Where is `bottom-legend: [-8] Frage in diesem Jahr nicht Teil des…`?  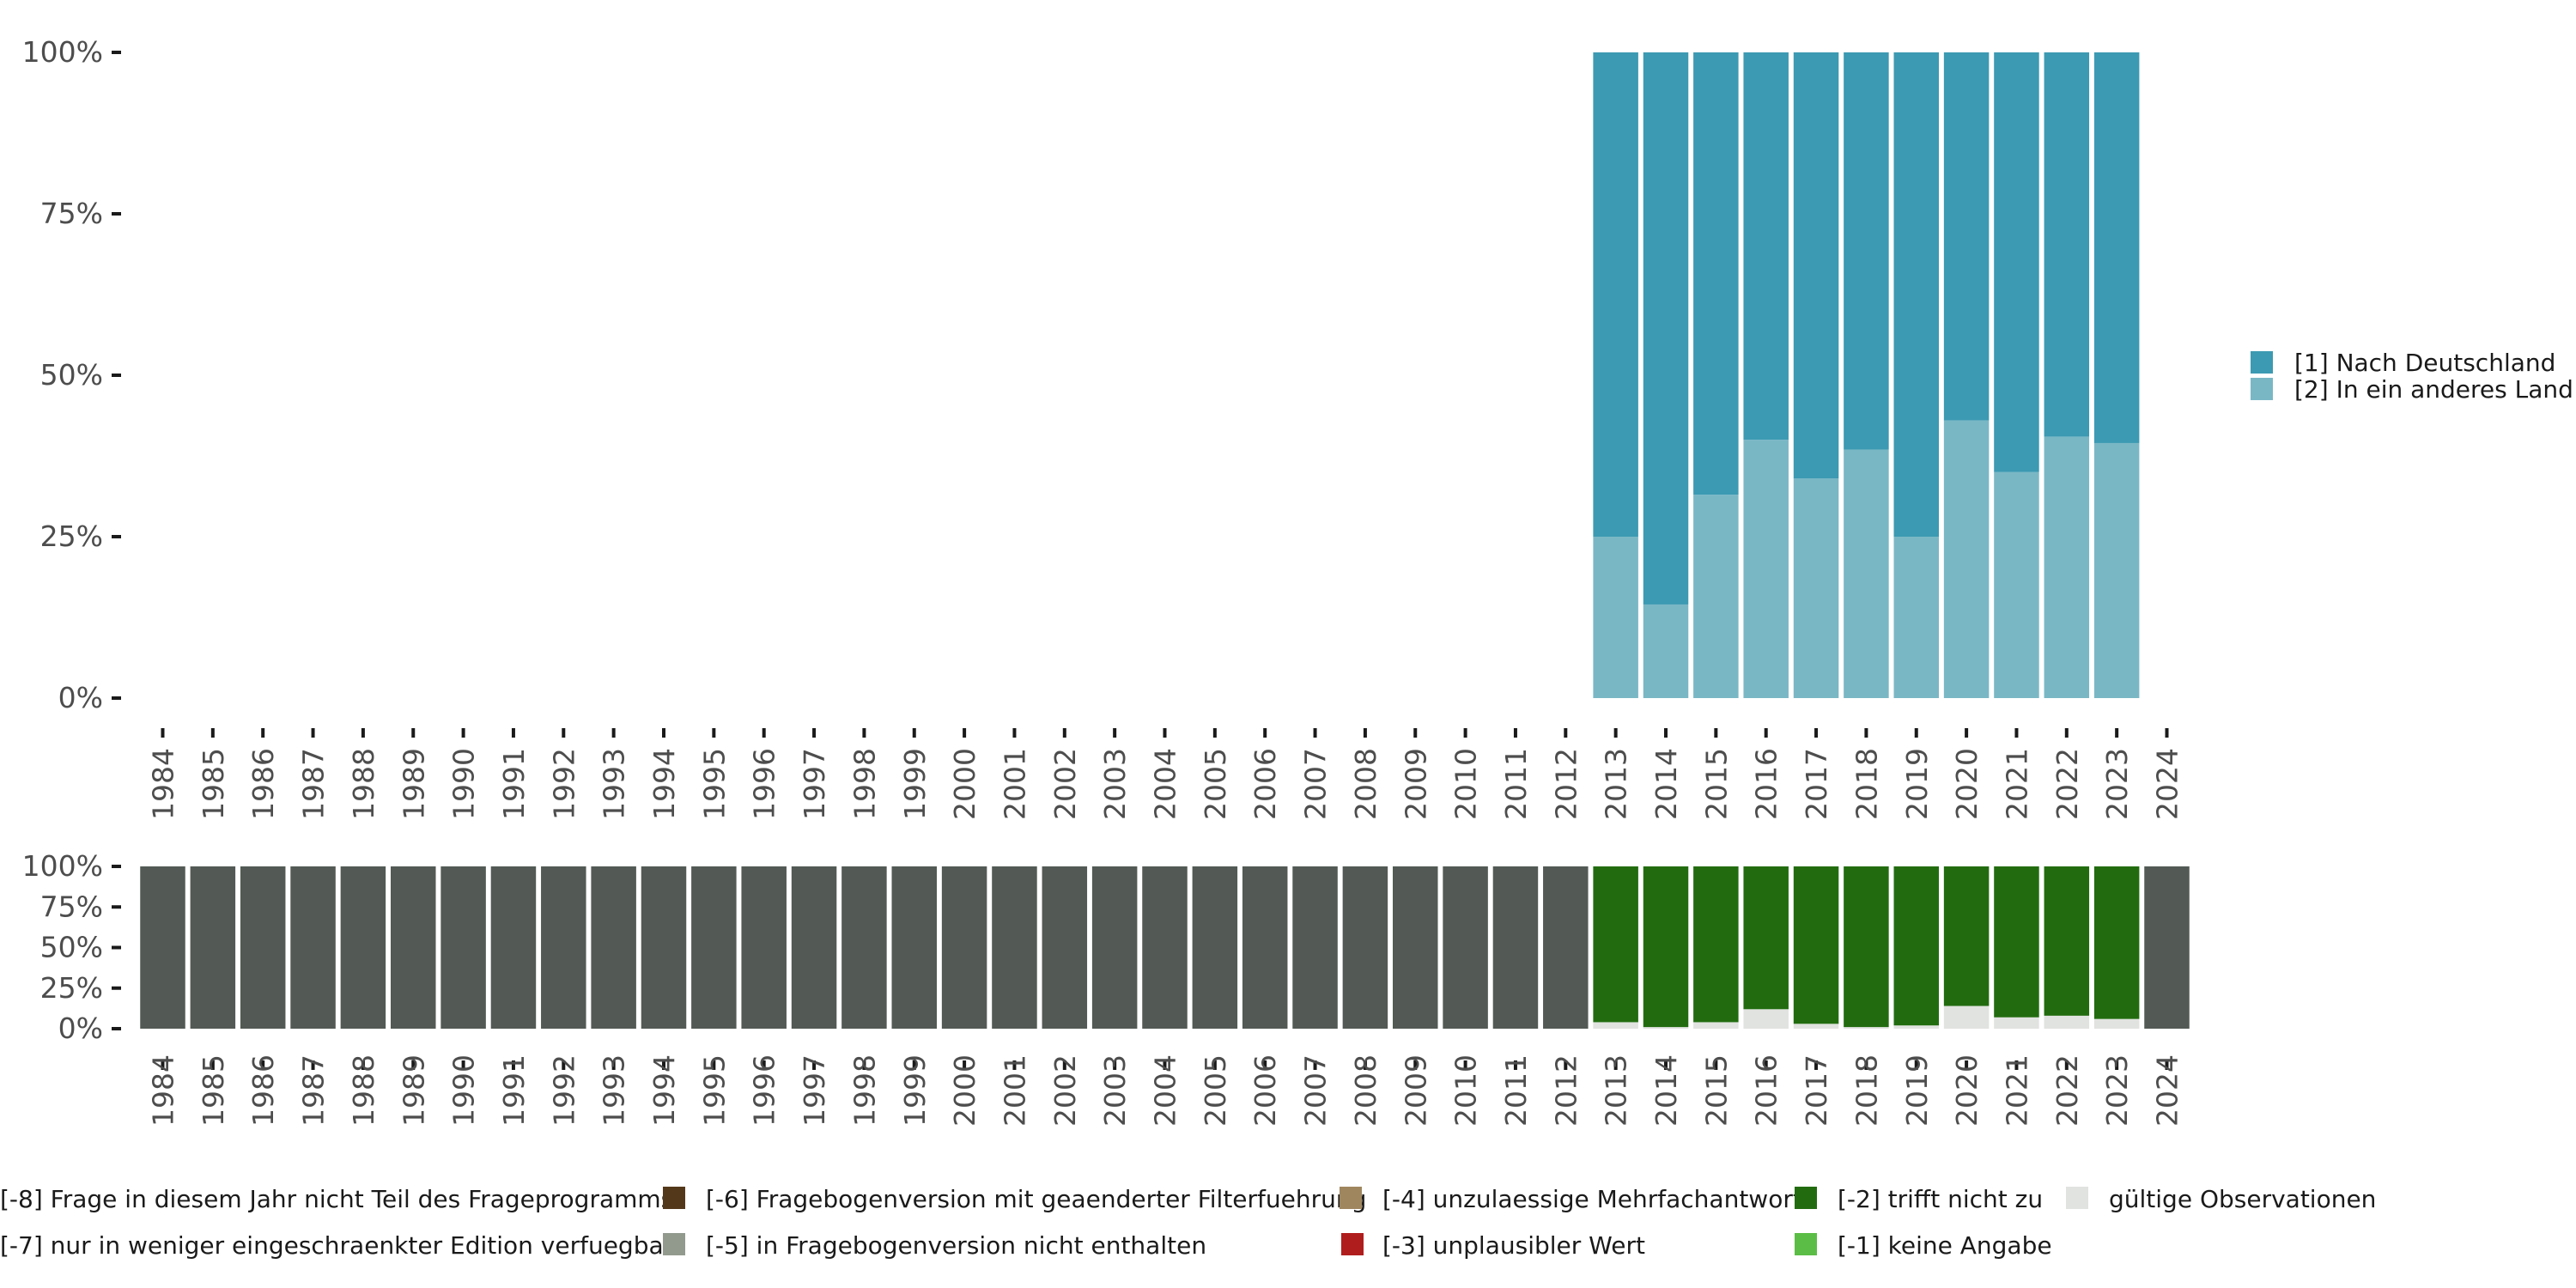 bottom-legend: [-8] Frage in diesem Jahr nicht Teil des… is located at coordinates (1188, 1222).